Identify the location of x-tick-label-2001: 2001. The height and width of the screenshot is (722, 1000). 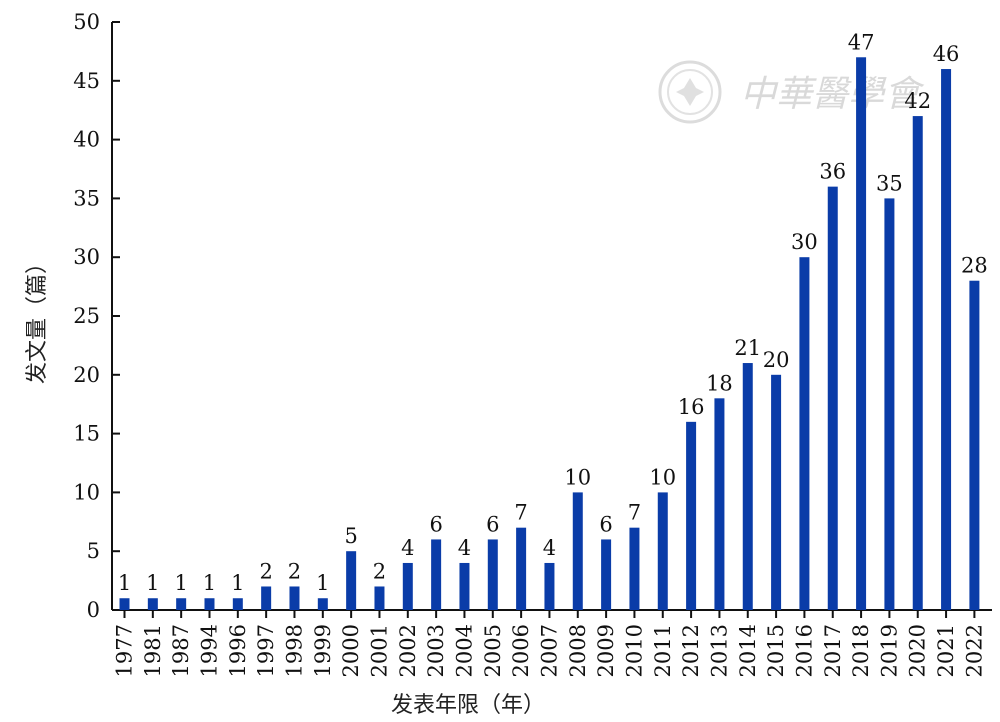
(379, 650).